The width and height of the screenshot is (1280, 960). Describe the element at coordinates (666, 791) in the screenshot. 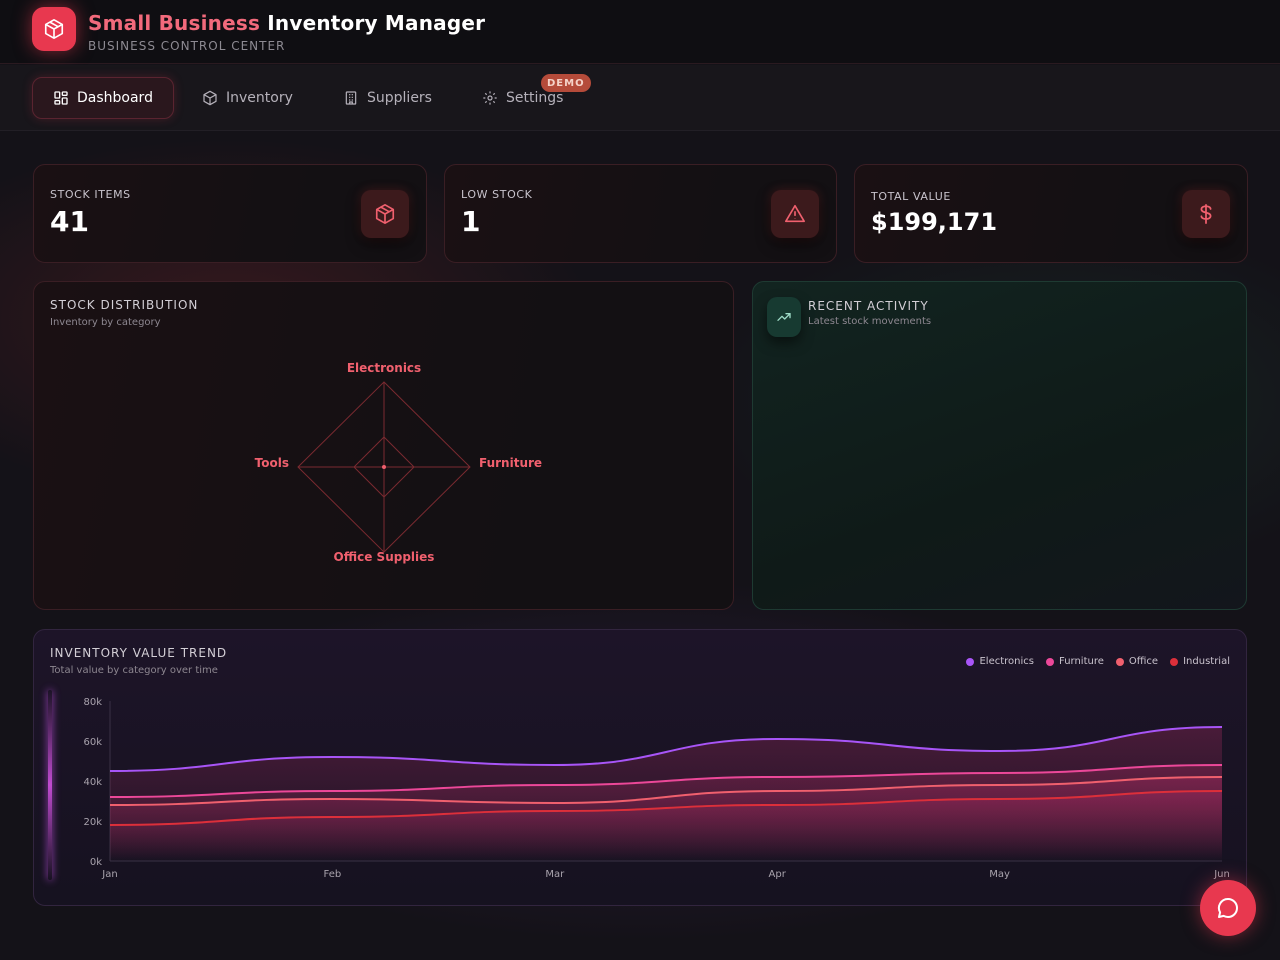

I see `series-line-office` at that location.